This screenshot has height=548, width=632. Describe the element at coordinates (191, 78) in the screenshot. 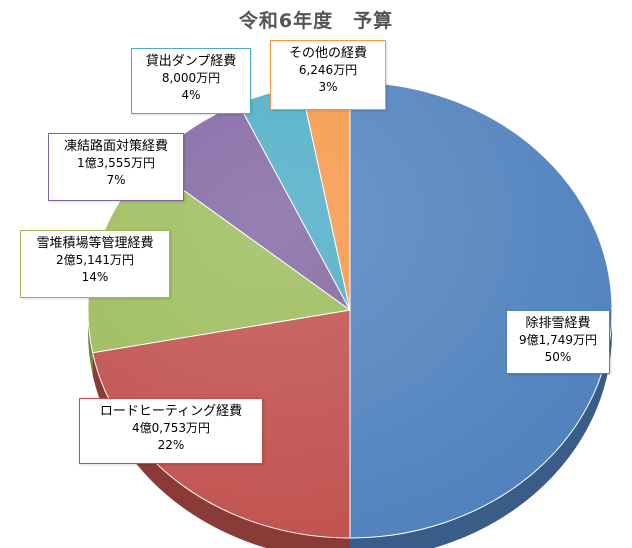

I see `slice-label-amount: 8,000万円` at that location.